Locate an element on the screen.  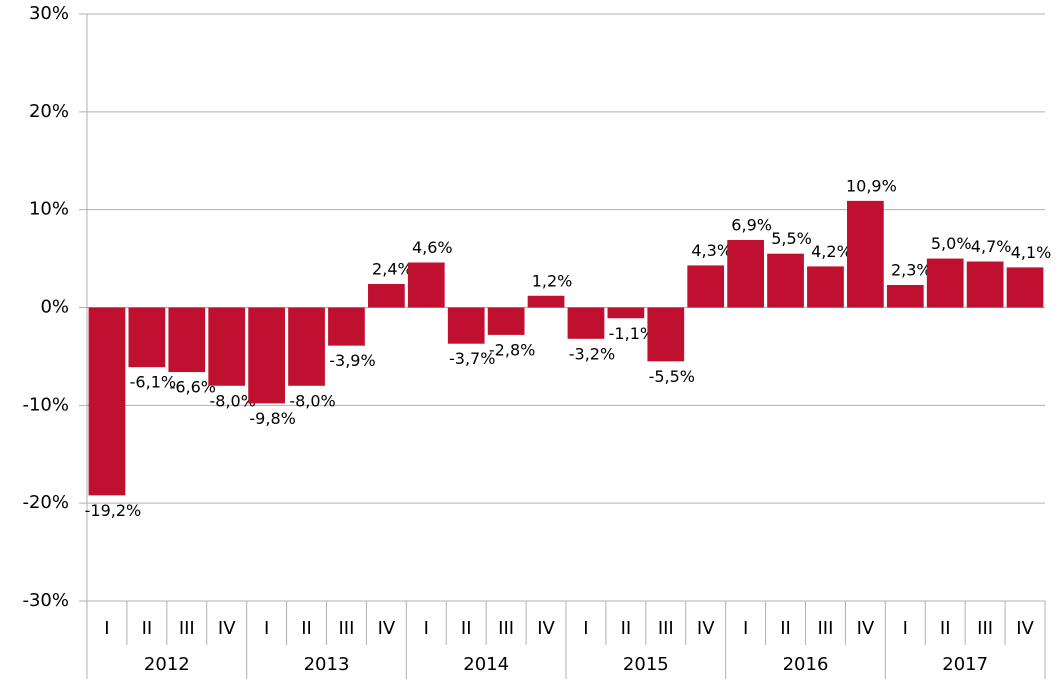
y-tick-label: 10% is located at coordinates (49, 209).